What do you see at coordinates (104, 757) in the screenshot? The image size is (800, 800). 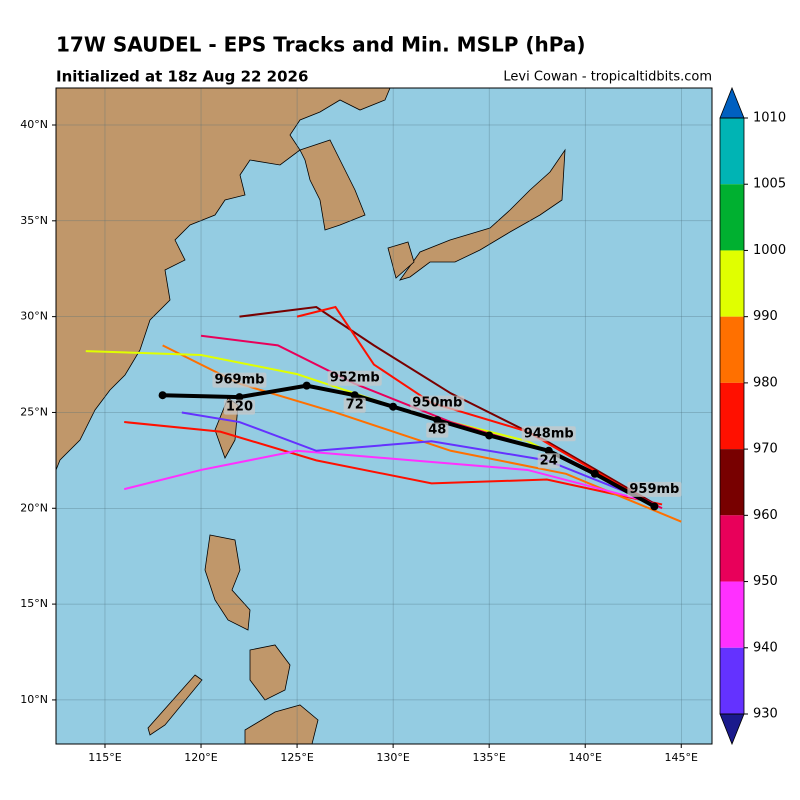 I see `x-tick-label: 115°E` at bounding box center [104, 757].